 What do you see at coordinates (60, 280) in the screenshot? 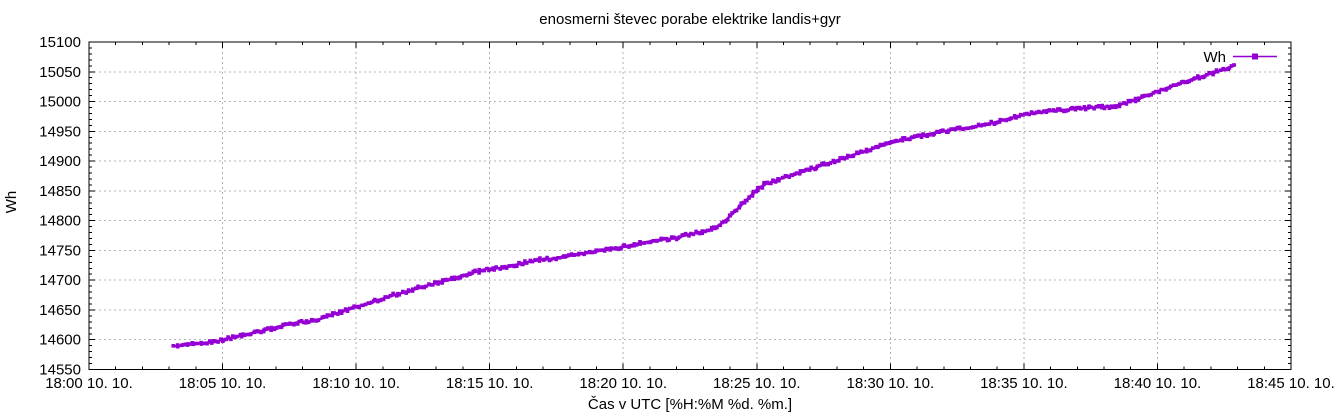
I see `y-tick-label: 14700` at bounding box center [60, 280].